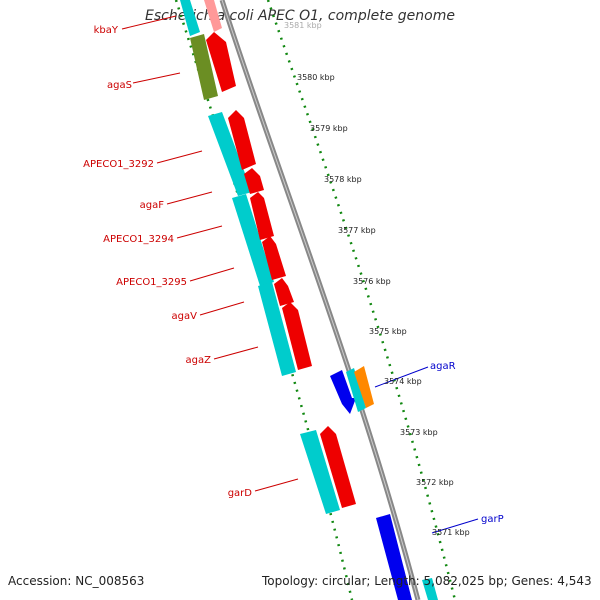 This screenshot has height=600, width=600. Describe the element at coordinates (240, 493) in the screenshot. I see `gene-label: garD` at that location.